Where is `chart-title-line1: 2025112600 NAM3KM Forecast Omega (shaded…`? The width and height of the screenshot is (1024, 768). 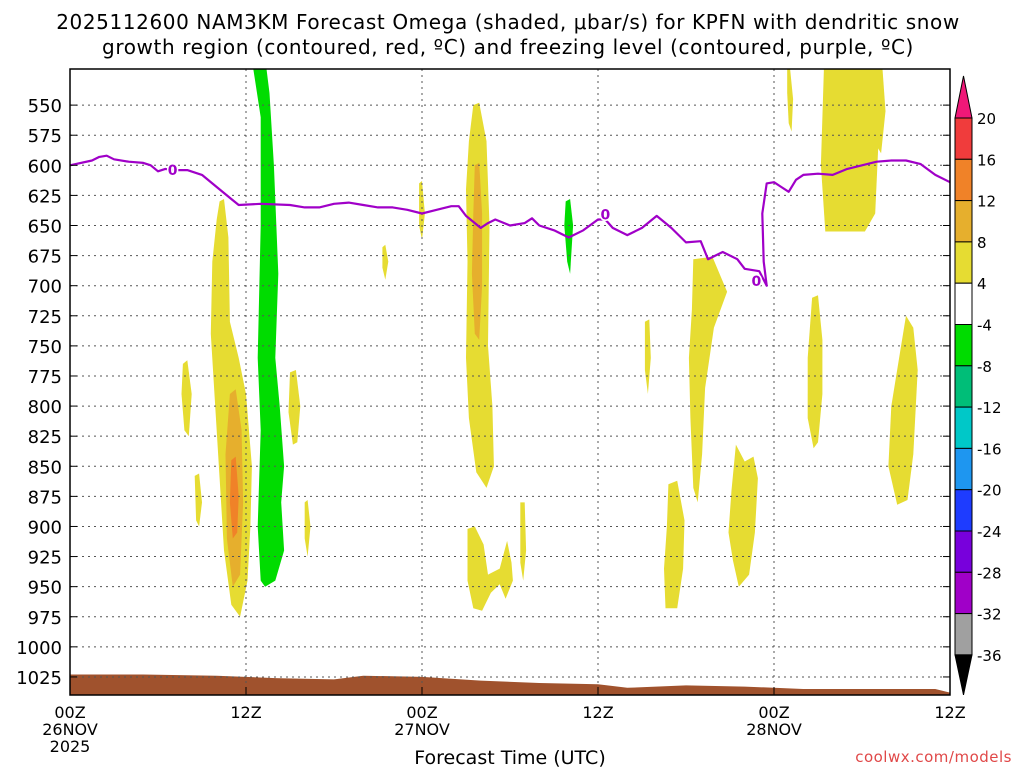 chart-title-line1: 2025112600 NAM3KM Forecast Omega (shaded… is located at coordinates (508, 22).